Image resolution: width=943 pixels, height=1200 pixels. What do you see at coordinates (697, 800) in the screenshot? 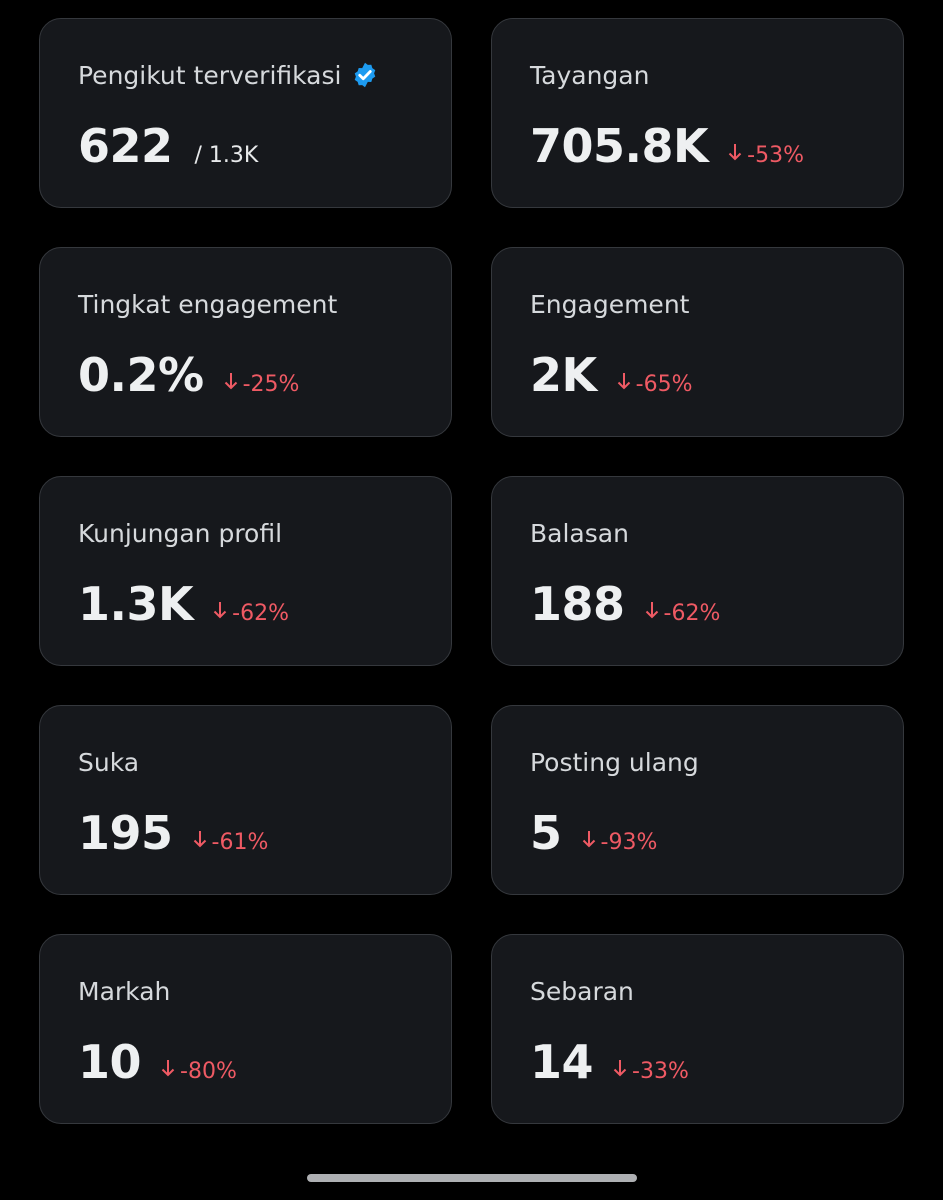
I see `stat-card: Posting ulang 5 -93%` at bounding box center [697, 800].